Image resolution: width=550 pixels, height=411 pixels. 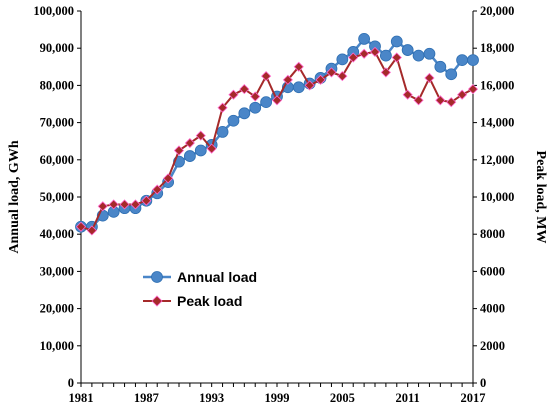 I want to click on right-axis-title: Peak load, MW, so click(x=540, y=197).